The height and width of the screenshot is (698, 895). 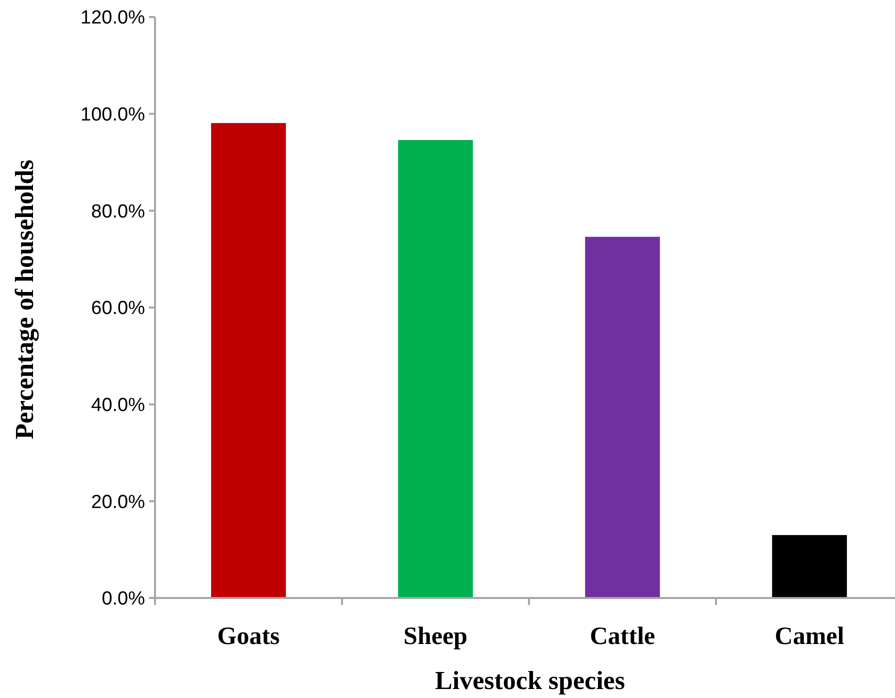 I want to click on y-tick-label: 60.0%, so click(x=118, y=309).